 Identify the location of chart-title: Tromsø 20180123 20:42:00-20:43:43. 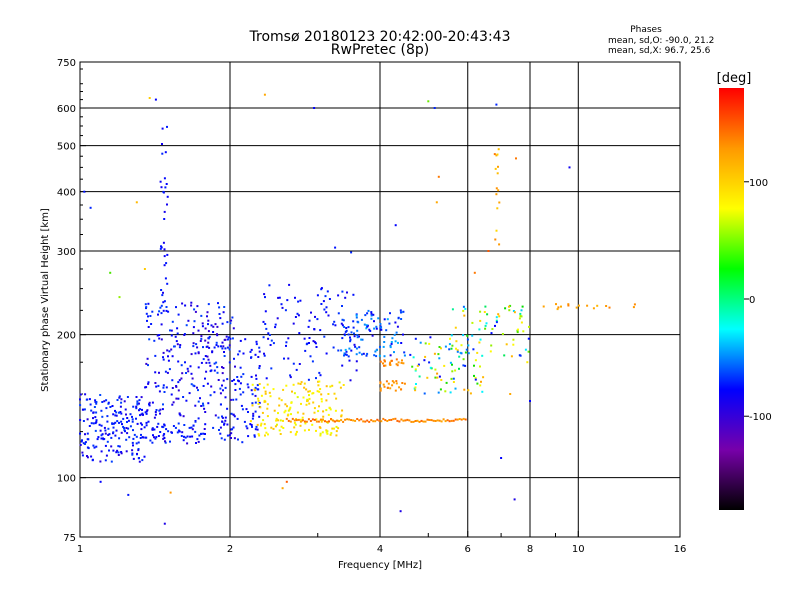
(380, 37).